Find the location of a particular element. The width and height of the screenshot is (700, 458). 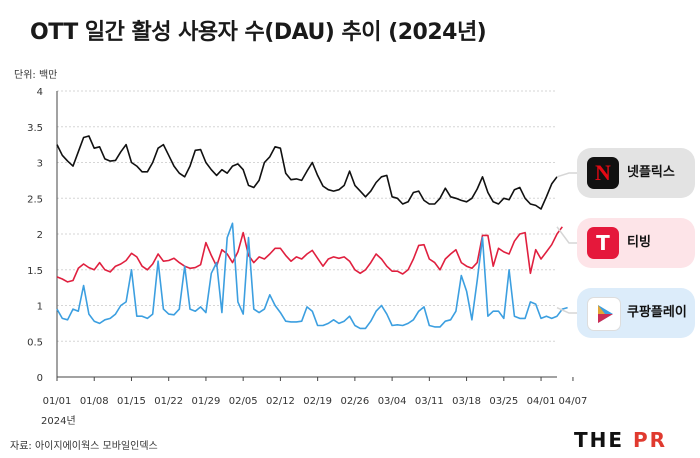

y-tick-label: 0 is located at coordinates (40, 378).